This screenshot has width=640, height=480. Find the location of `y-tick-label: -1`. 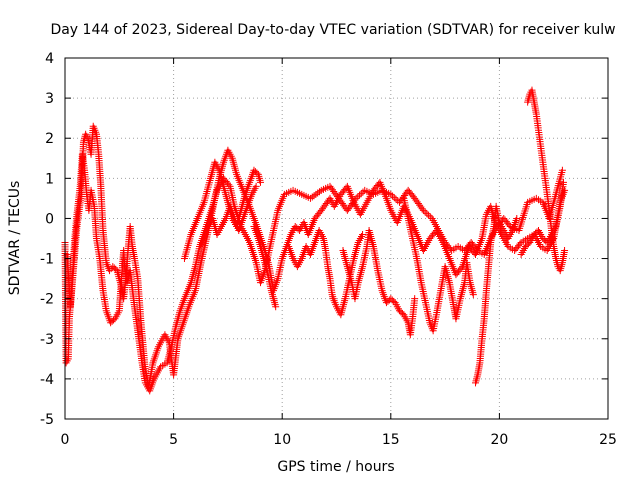

y-tick-label: -1 is located at coordinates (47, 260).